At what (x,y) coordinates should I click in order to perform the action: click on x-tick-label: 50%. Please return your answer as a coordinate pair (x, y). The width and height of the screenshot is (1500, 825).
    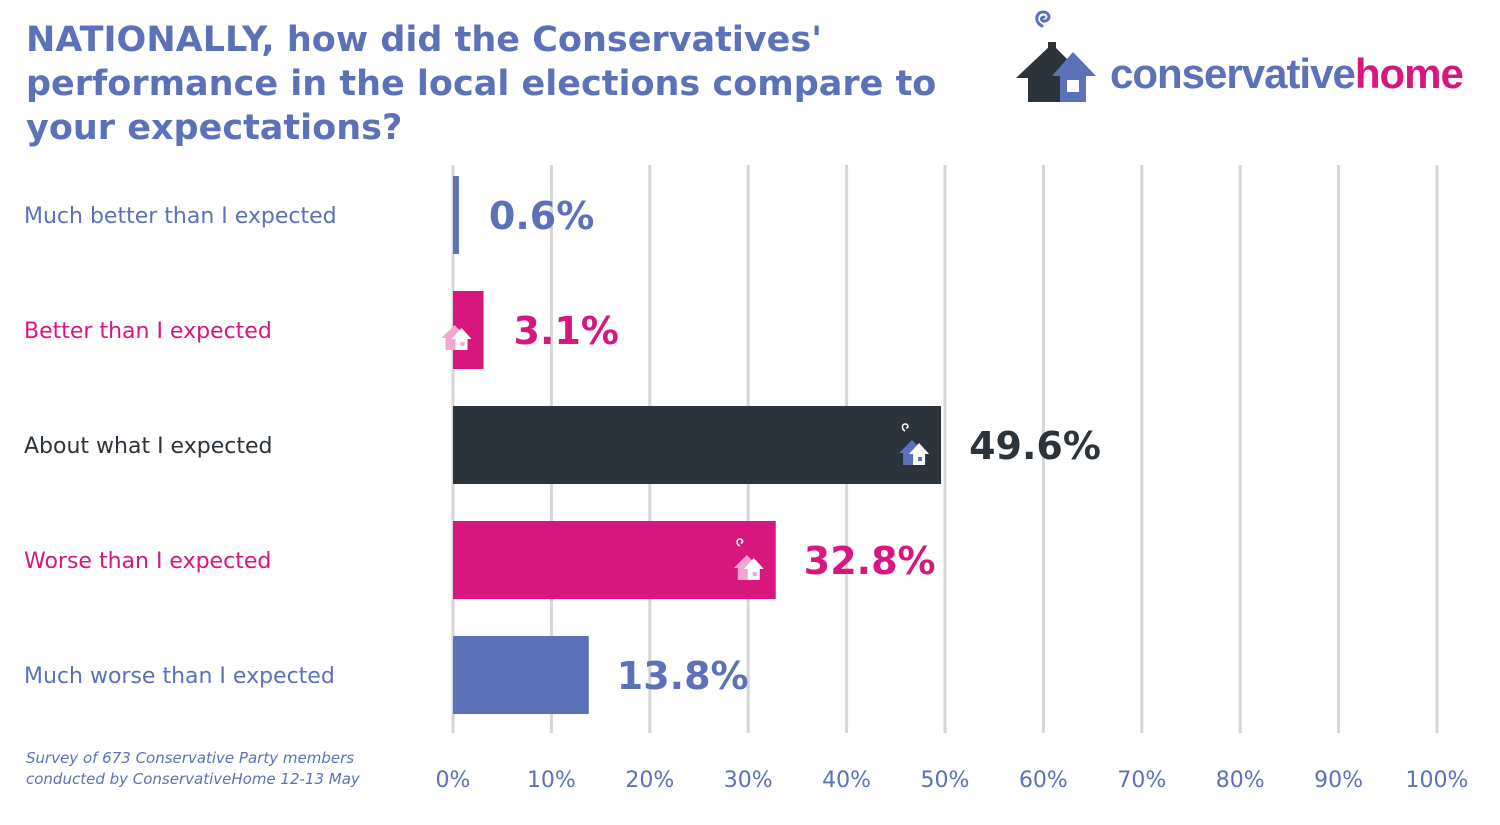
    Looking at the image, I should click on (945, 780).